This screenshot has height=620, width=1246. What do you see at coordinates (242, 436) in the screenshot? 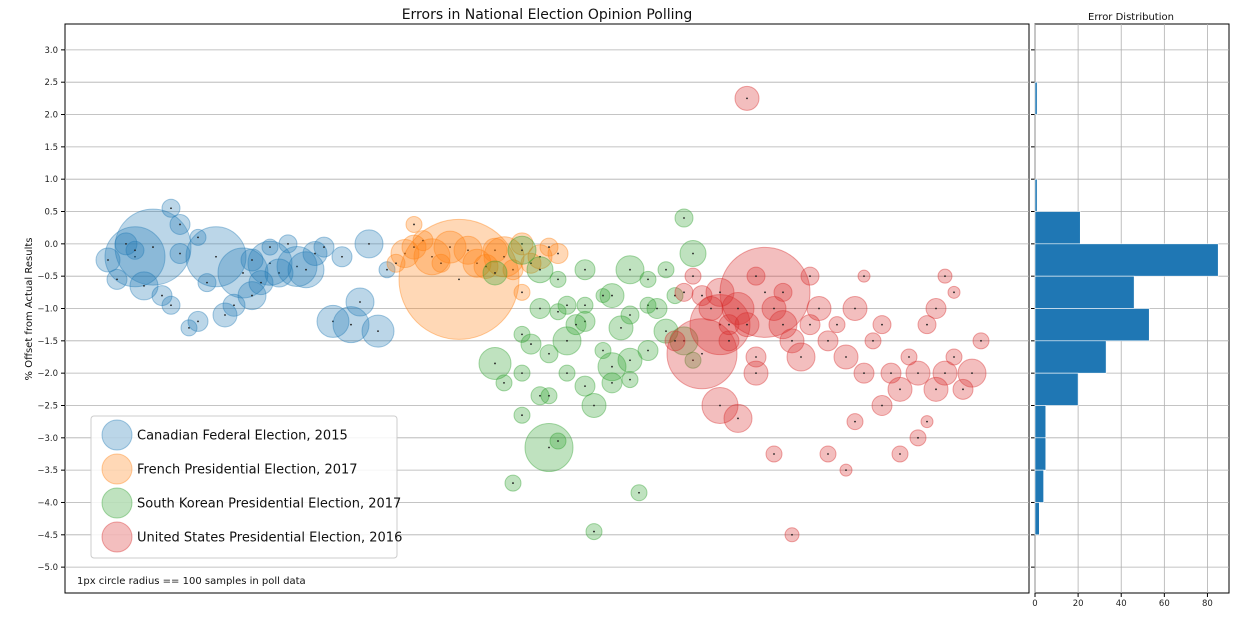
I see `legend-label: Canadian Federal Election, 2015` at bounding box center [242, 436].